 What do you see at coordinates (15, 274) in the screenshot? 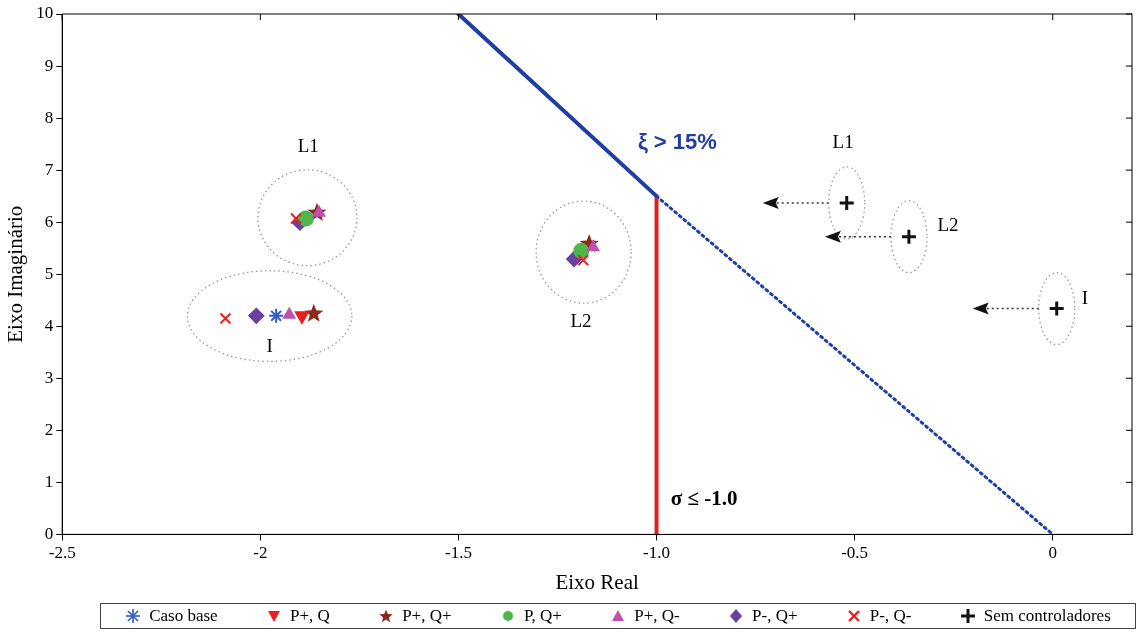
I see `y-axis-title: Eixo Imaginário` at bounding box center [15, 274].